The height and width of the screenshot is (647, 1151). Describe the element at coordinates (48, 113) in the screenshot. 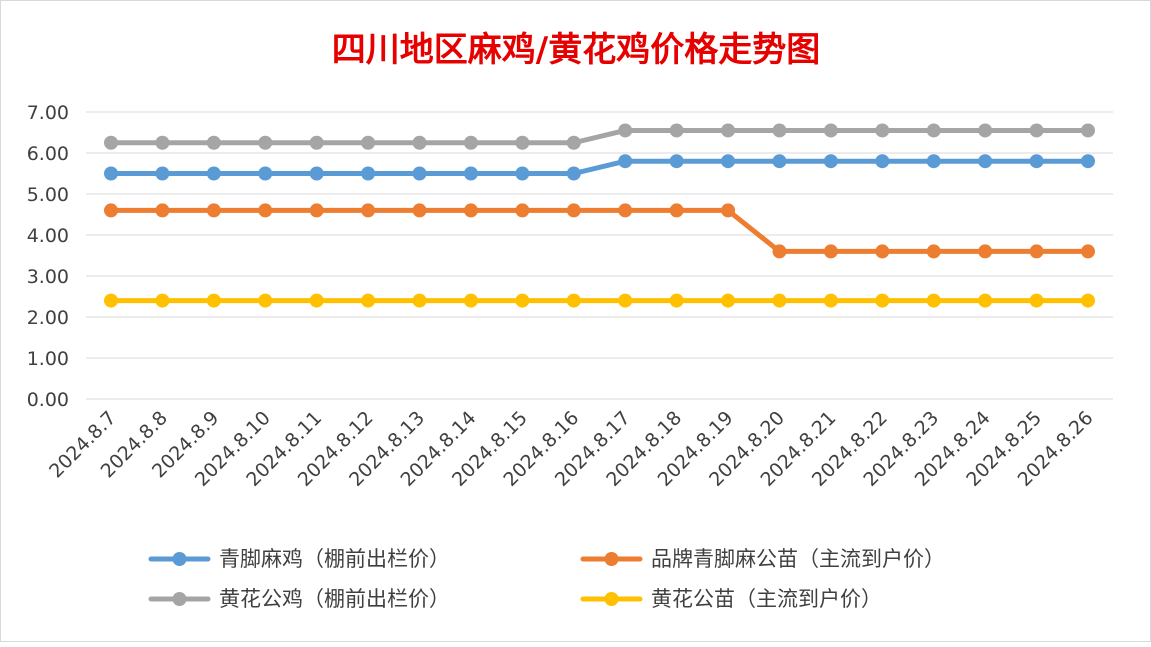

I see `y-tick-label: 7.00` at that location.